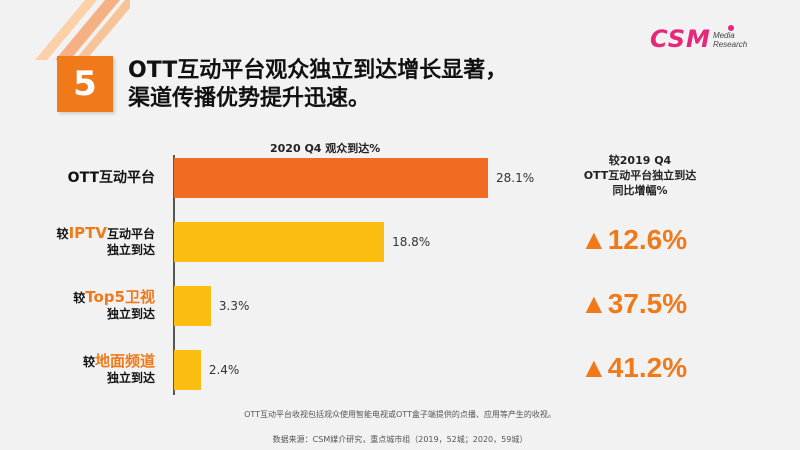 The width and height of the screenshot is (800, 450). What do you see at coordinates (400, 439) in the screenshot?
I see `footnote-source: 数据来源：CSM媒介研究，重点城市组（2019，52城；2020，59城）` at bounding box center [400, 439].